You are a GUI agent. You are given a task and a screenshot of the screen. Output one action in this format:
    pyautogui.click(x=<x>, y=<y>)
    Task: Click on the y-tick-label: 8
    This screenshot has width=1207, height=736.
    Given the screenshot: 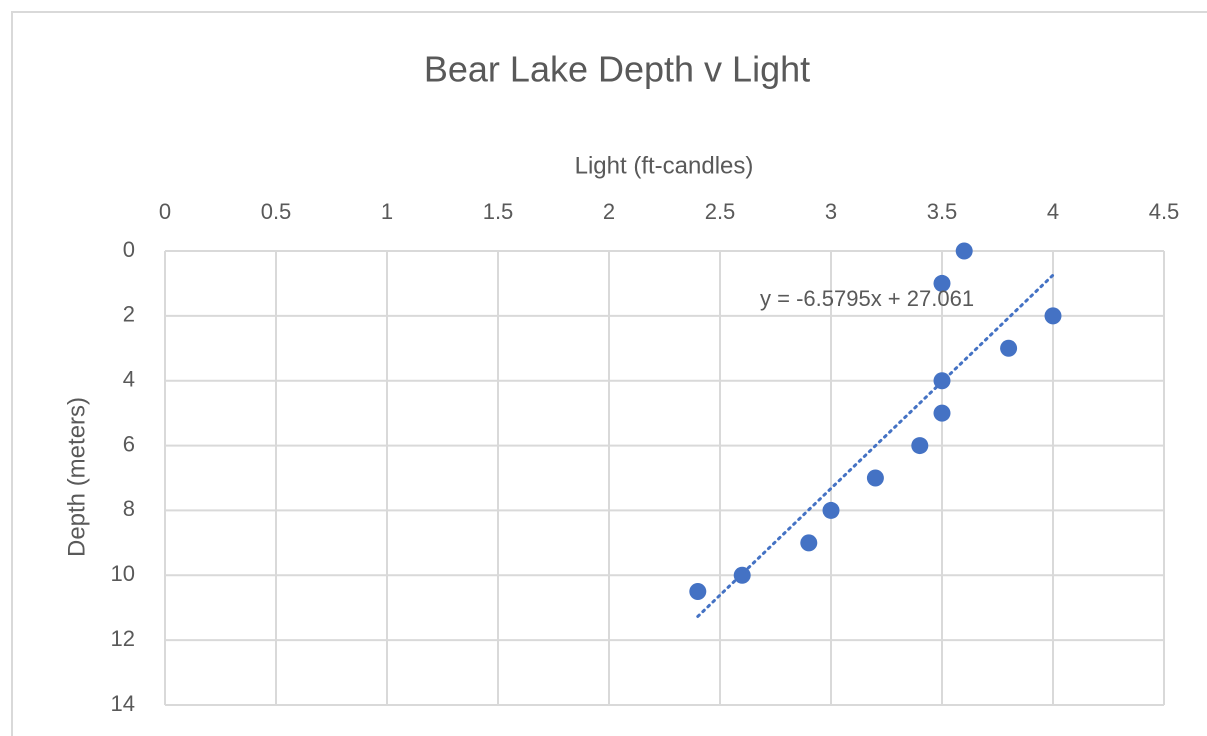 What is the action you would take?
    pyautogui.click(x=129, y=508)
    